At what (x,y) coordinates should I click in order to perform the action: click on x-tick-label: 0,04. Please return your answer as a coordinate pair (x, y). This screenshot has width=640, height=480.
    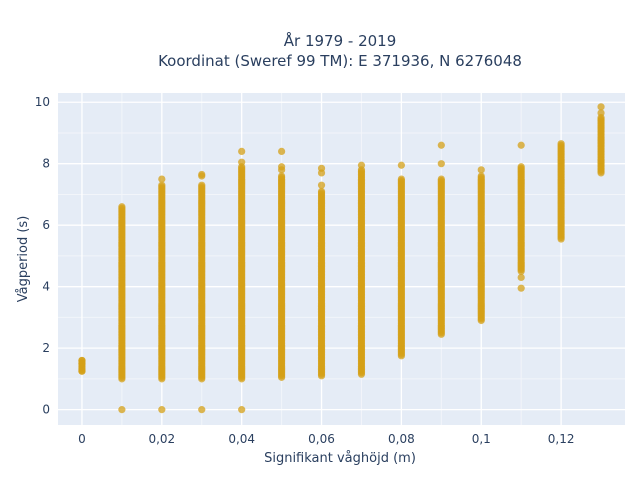
    Looking at the image, I should click on (241, 439).